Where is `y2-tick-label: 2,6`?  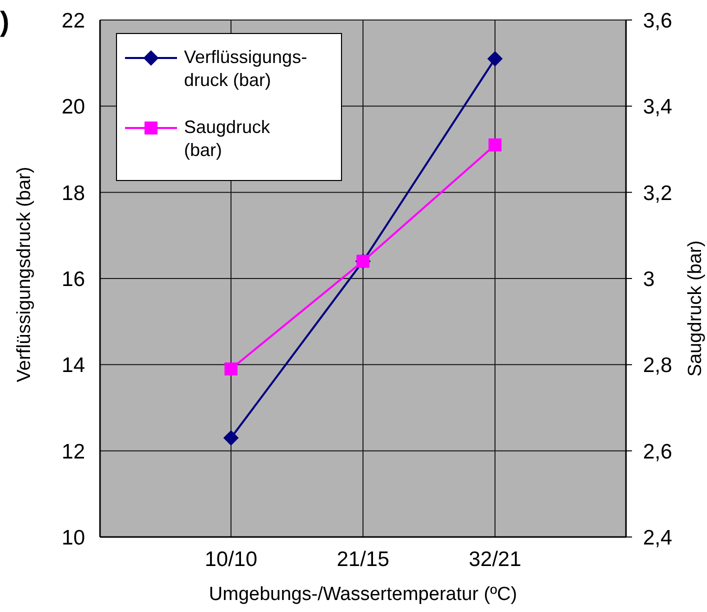 y2-tick-label: 2,6 is located at coordinates (657, 452).